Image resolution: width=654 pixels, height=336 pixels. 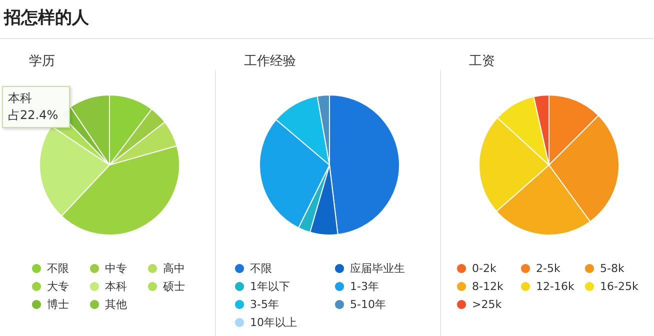 What do you see at coordinates (58, 304) in the screenshot?
I see `legend-label: 博士` at bounding box center [58, 304].